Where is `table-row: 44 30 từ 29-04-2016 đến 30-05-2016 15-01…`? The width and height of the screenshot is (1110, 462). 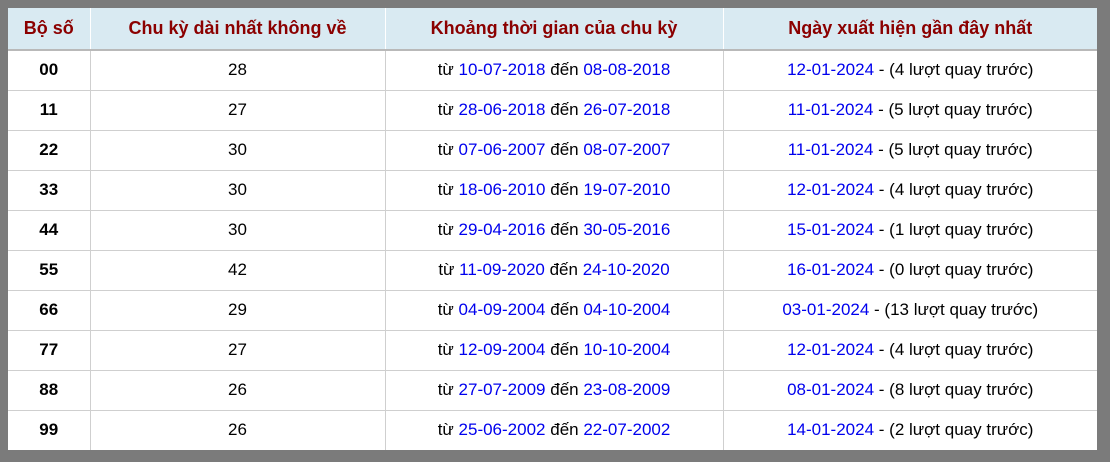
table-row: 44 30 từ 29-04-2016 đến 30-05-2016 15-01… is located at coordinates (552, 230).